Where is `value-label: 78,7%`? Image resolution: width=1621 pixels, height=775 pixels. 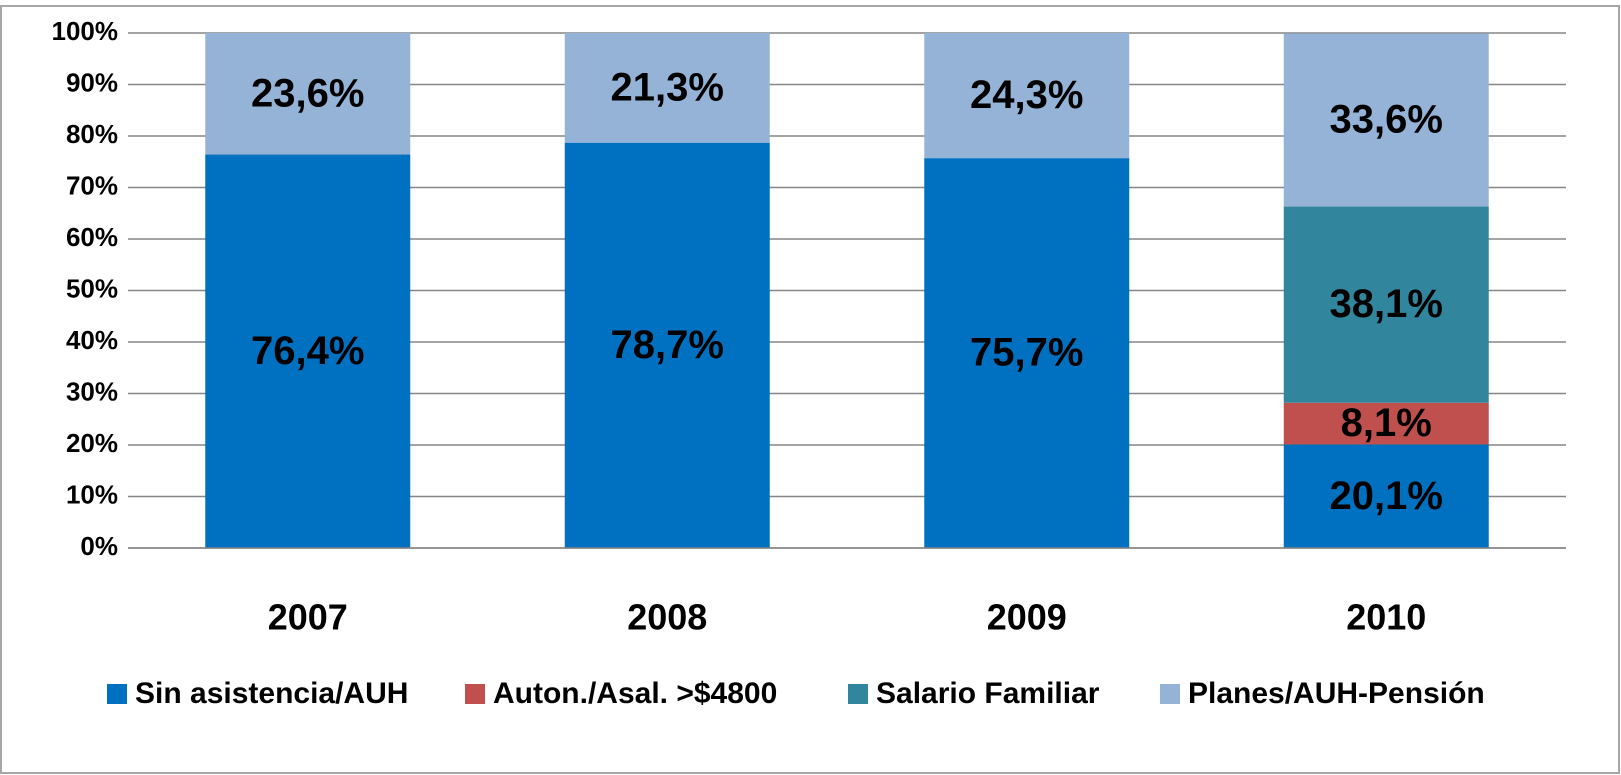 value-label: 78,7% is located at coordinates (667, 345).